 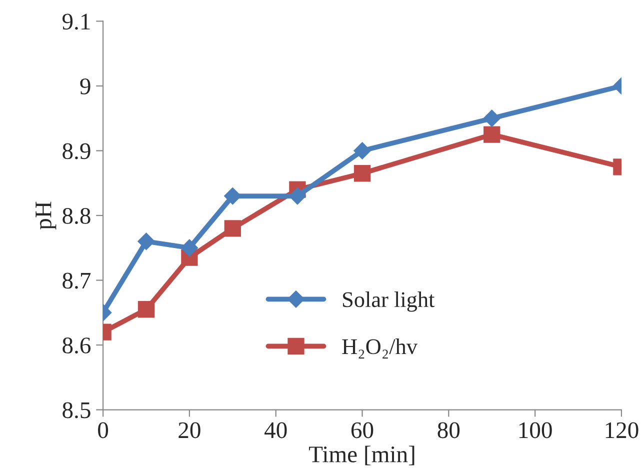 What do you see at coordinates (76, 216) in the screenshot?
I see `y-tick-label: 8.8` at bounding box center [76, 216].